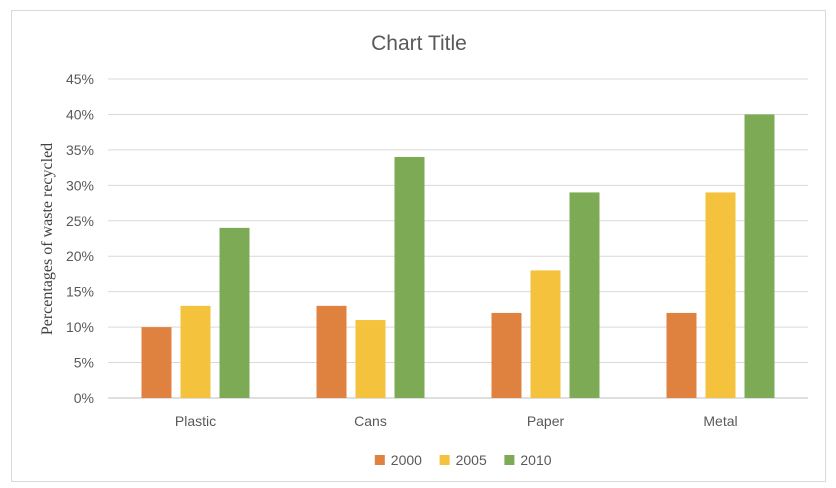 The height and width of the screenshot is (488, 836). Describe the element at coordinates (370, 359) in the screenshot. I see `bar-2005-cans` at that location.